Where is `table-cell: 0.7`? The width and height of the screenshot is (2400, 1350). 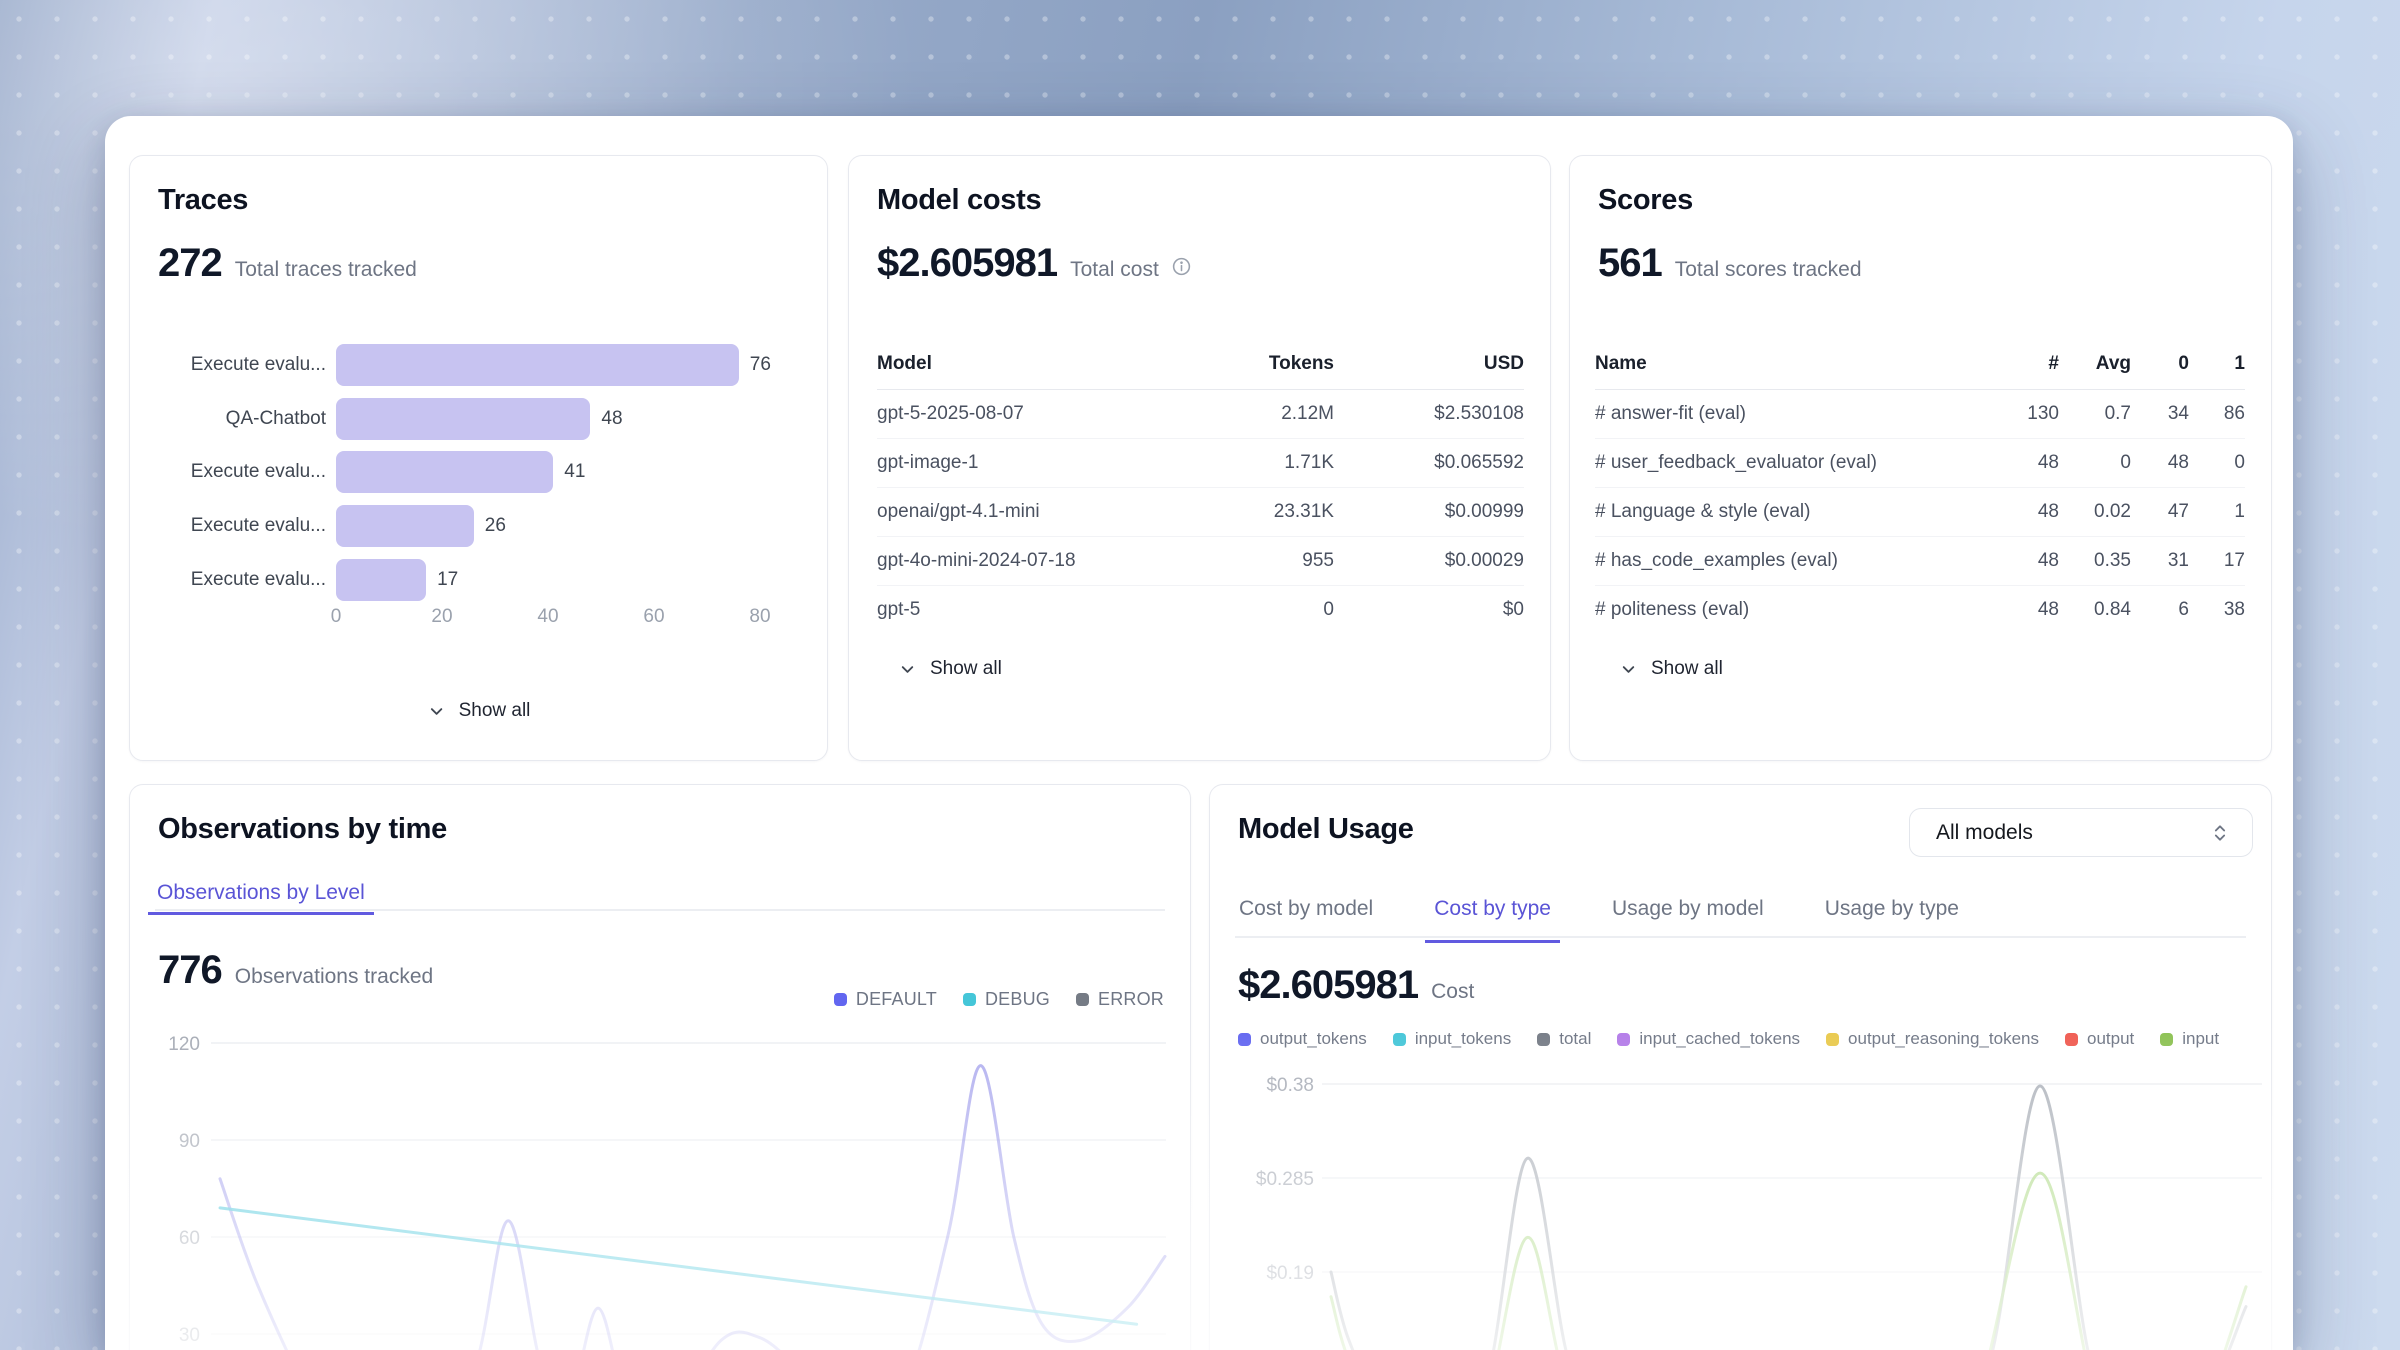
table-cell: 0.7 is located at coordinates (2117, 413).